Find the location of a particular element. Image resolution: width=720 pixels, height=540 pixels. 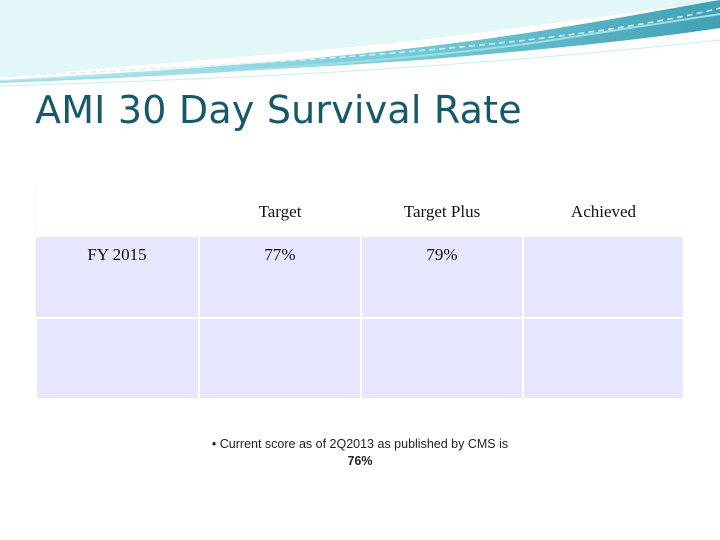

table-empty-row is located at coordinates (360, 357).